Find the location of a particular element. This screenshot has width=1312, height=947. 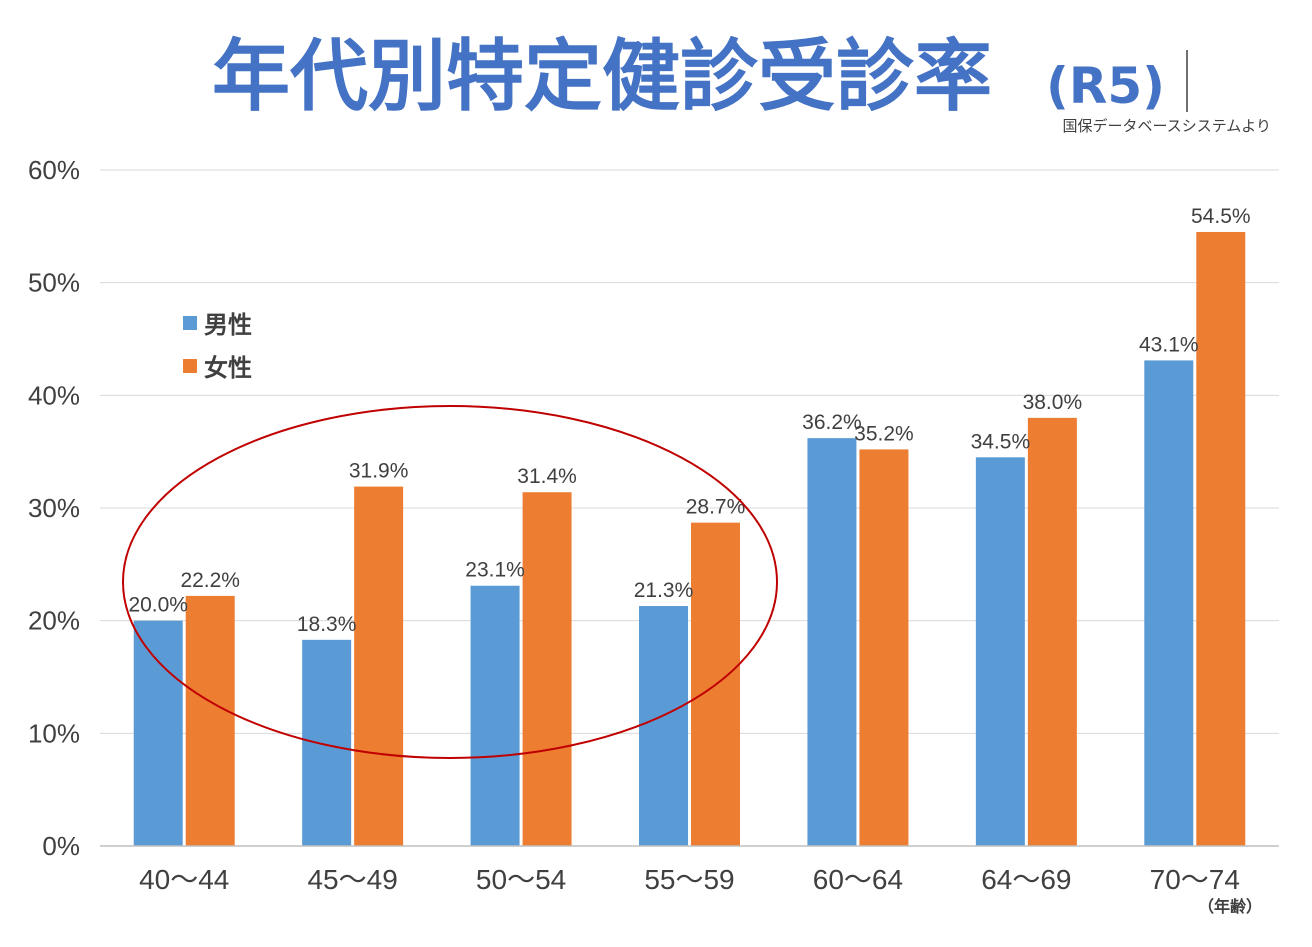

legend-swatch-female is located at coordinates (190, 366).